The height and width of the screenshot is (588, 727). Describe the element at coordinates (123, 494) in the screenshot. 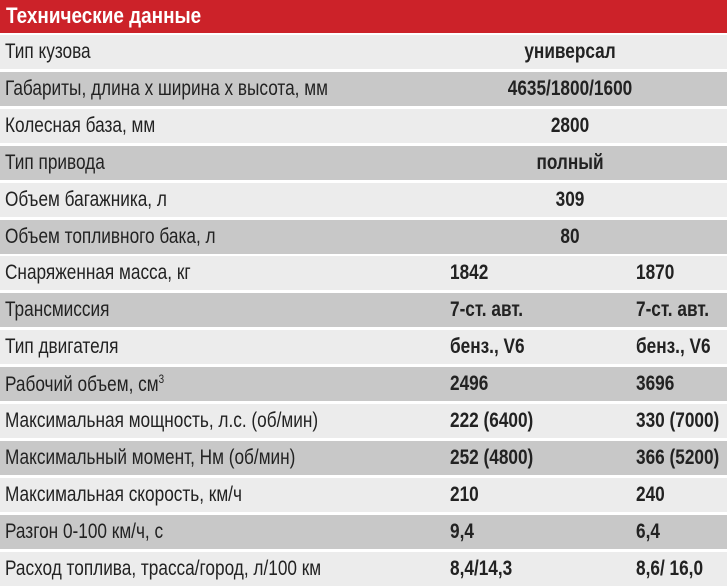

I see `row-label: Максимальная скорость, км/ч` at that location.